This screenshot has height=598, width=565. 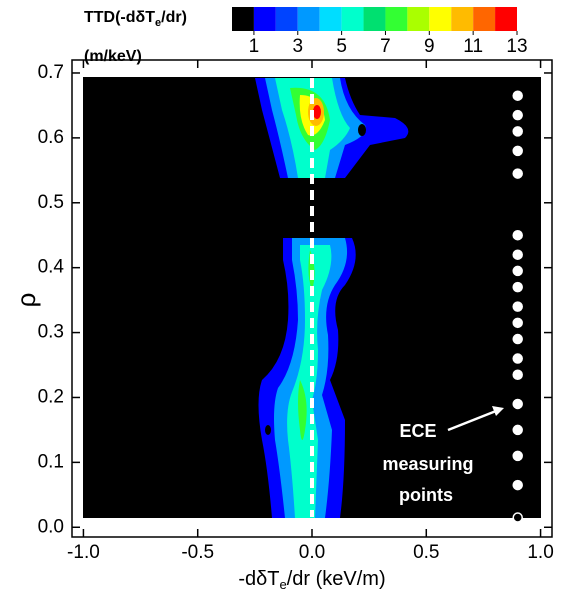 I want to click on colorbar-tick-label: 9, so click(x=429, y=46).